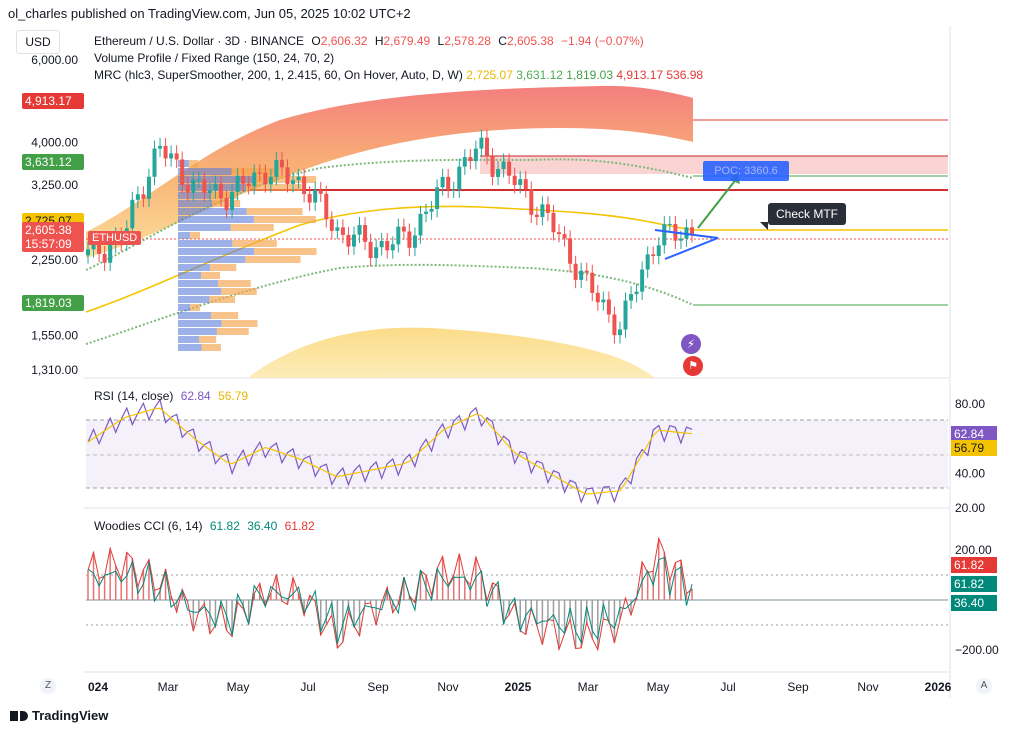  I want to click on ohlc-open: 2,606.32, so click(344, 41).